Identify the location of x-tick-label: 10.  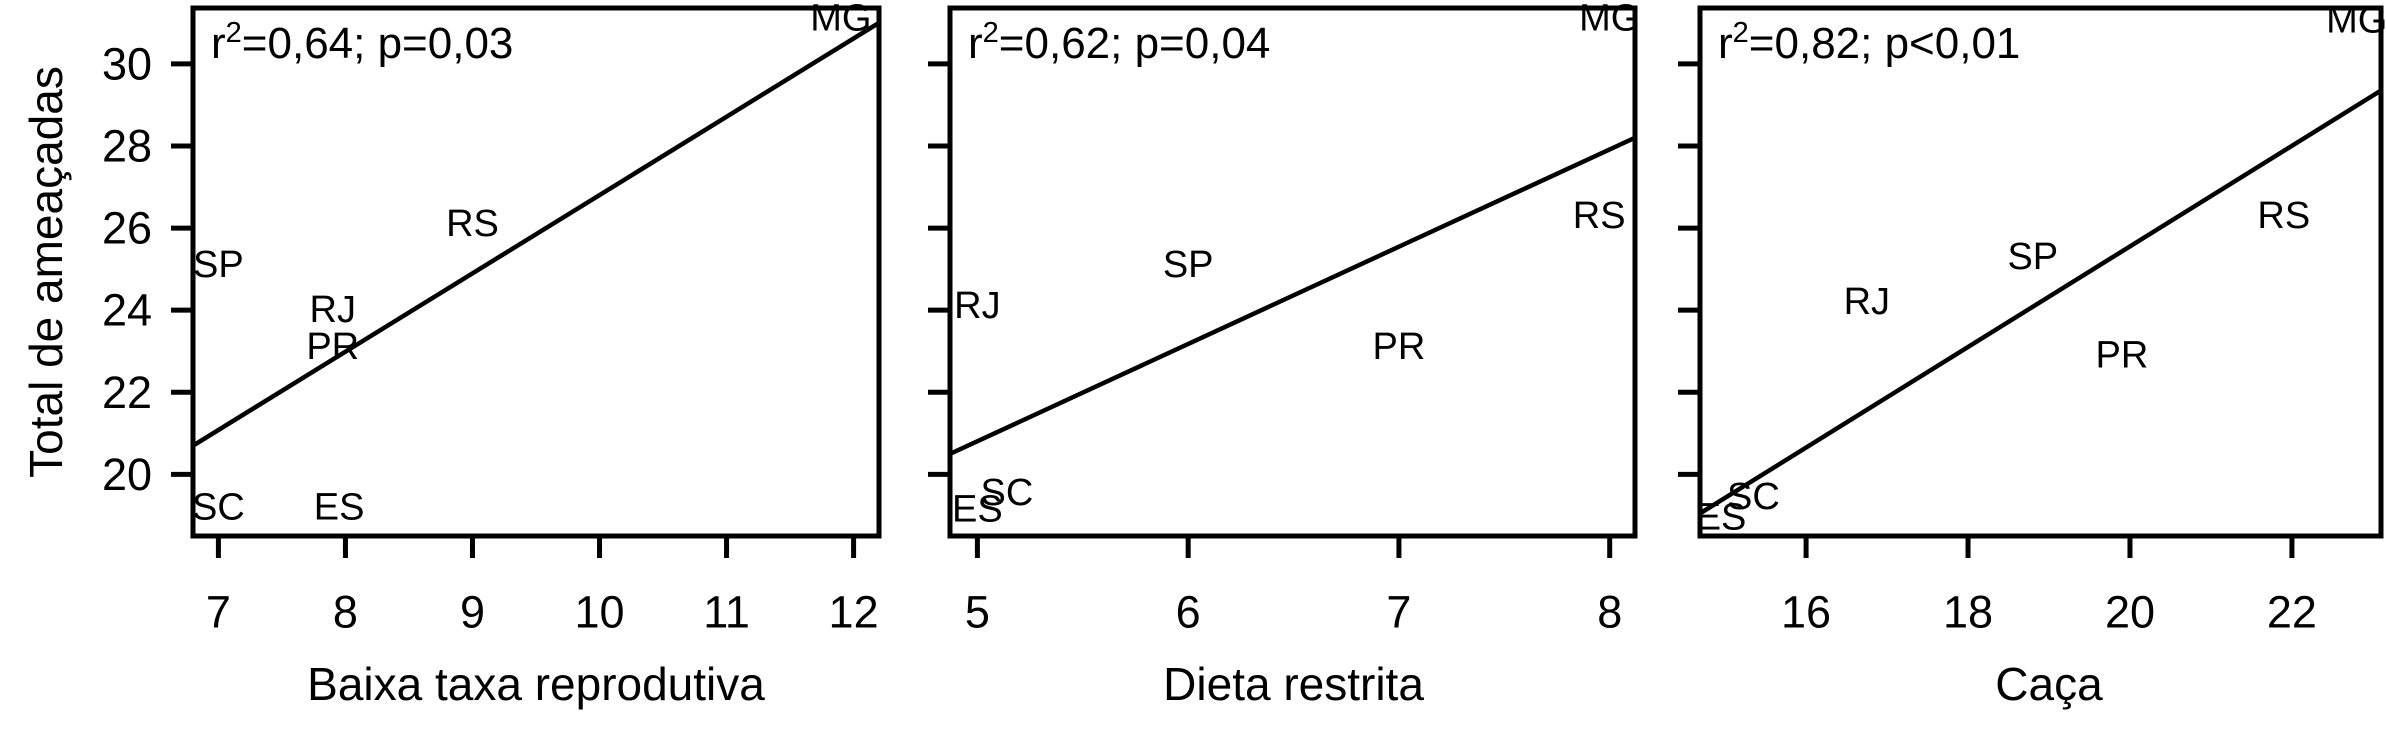
(599, 612).